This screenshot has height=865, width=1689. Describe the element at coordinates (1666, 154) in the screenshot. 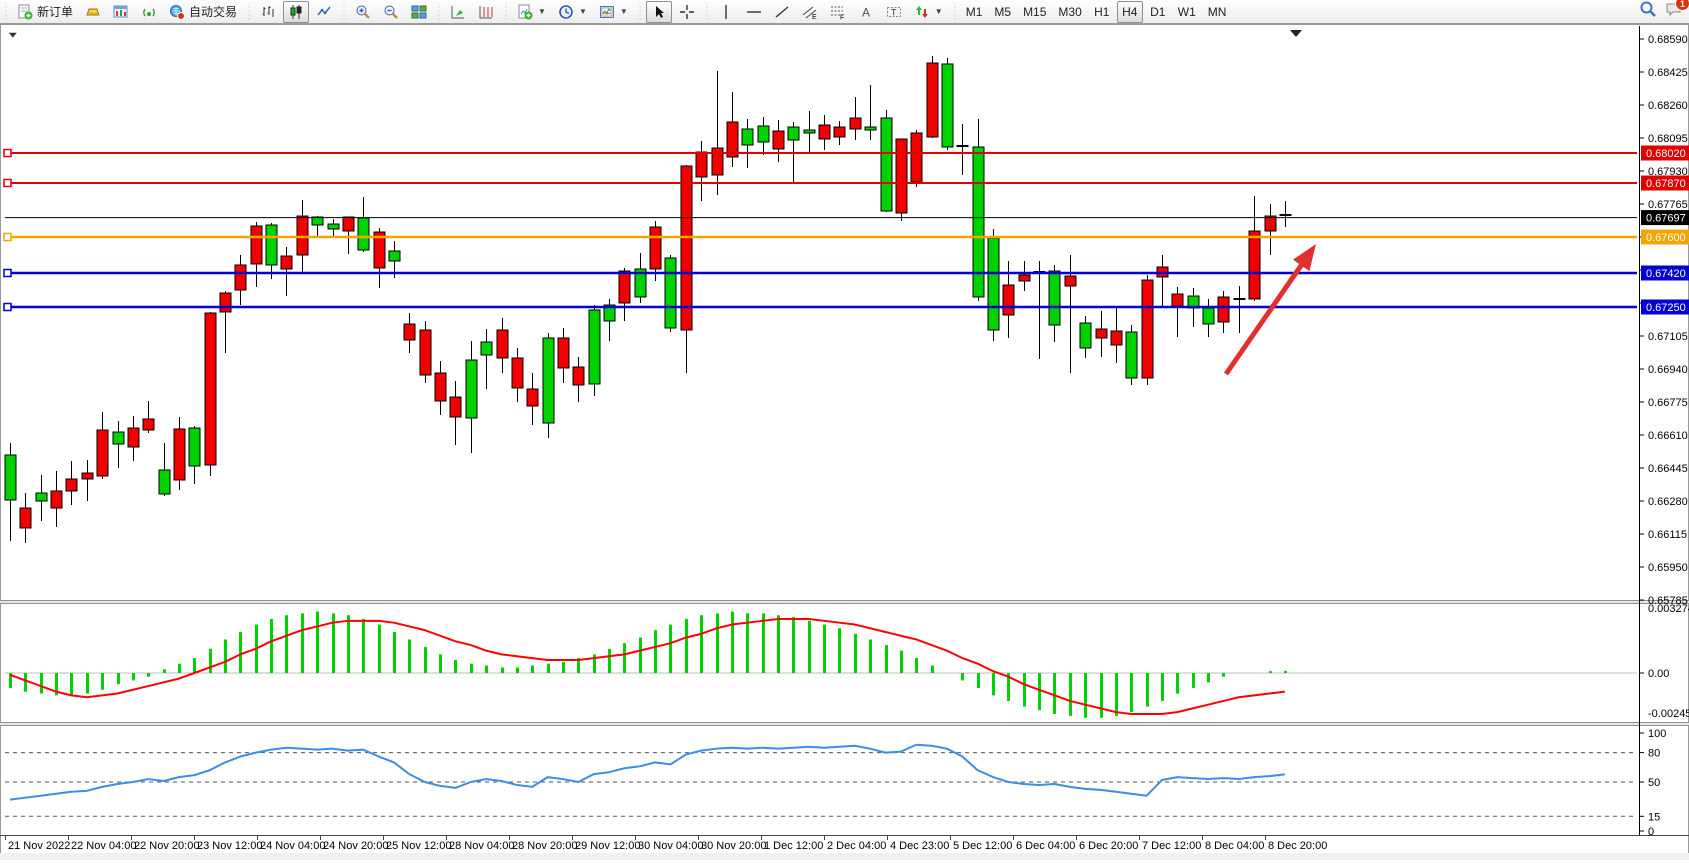

I see `price-badge: 0.68020` at that location.